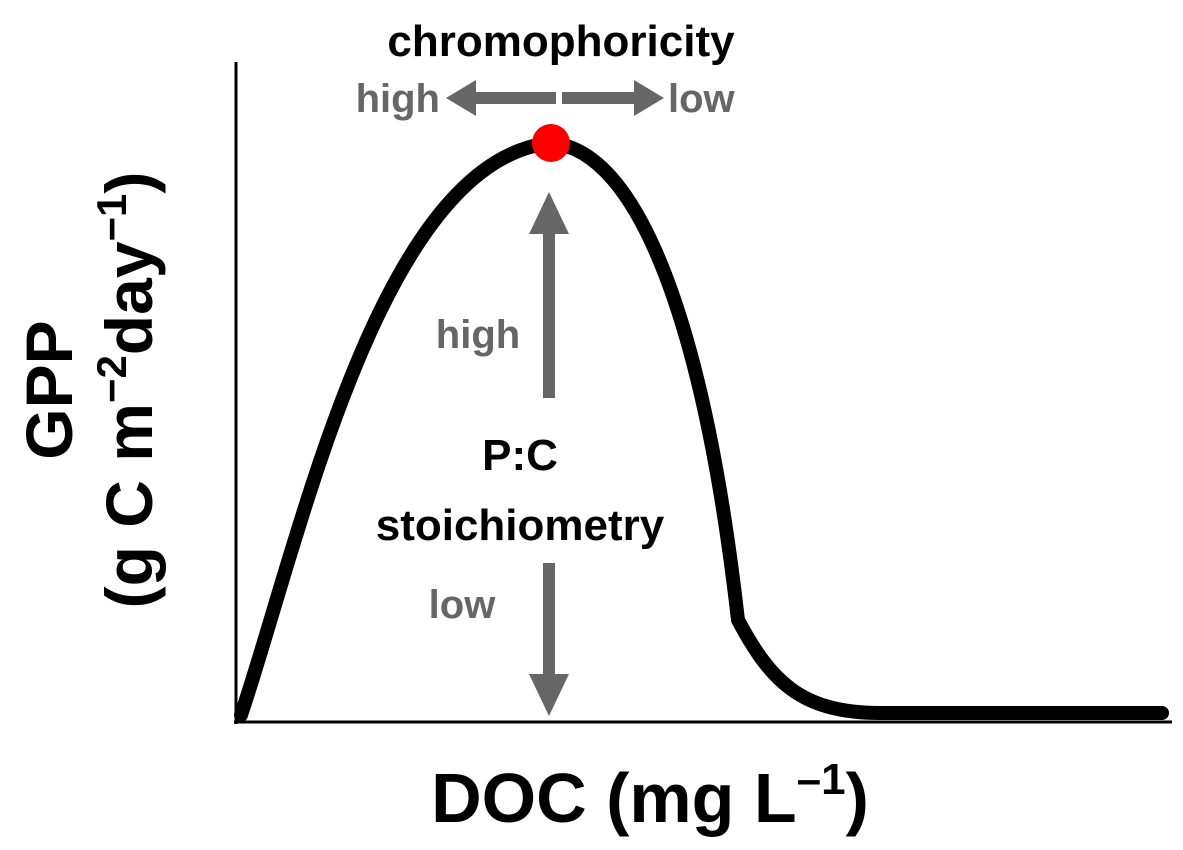 The width and height of the screenshot is (1183, 850). Describe the element at coordinates (702, 99) in the screenshot. I see `chromophoricity-low-label: low` at that location.